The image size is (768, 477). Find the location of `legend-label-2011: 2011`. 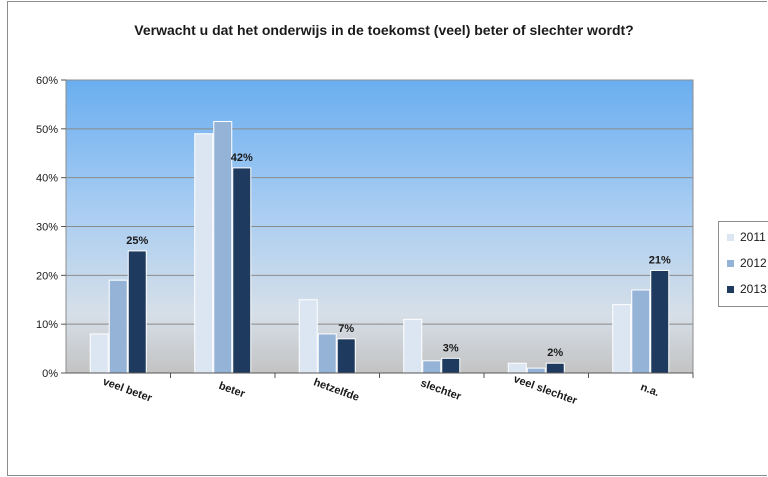

legend-label-2011: 2011 is located at coordinates (753, 237).